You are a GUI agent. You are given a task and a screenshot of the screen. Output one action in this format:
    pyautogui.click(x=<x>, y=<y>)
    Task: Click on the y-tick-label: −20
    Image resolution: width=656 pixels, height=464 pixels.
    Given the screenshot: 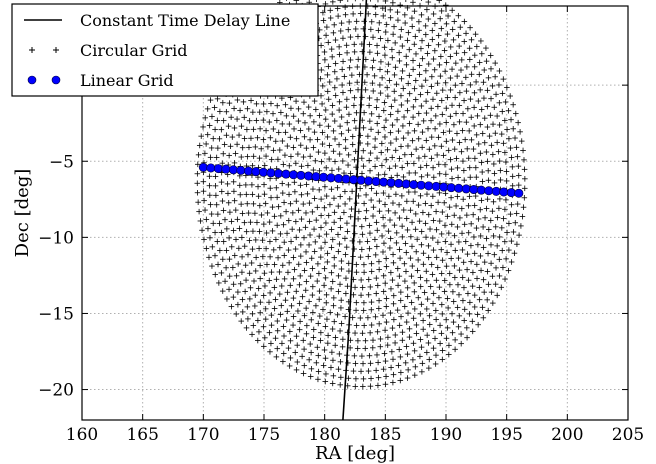 What is the action you would take?
    pyautogui.click(x=56, y=391)
    